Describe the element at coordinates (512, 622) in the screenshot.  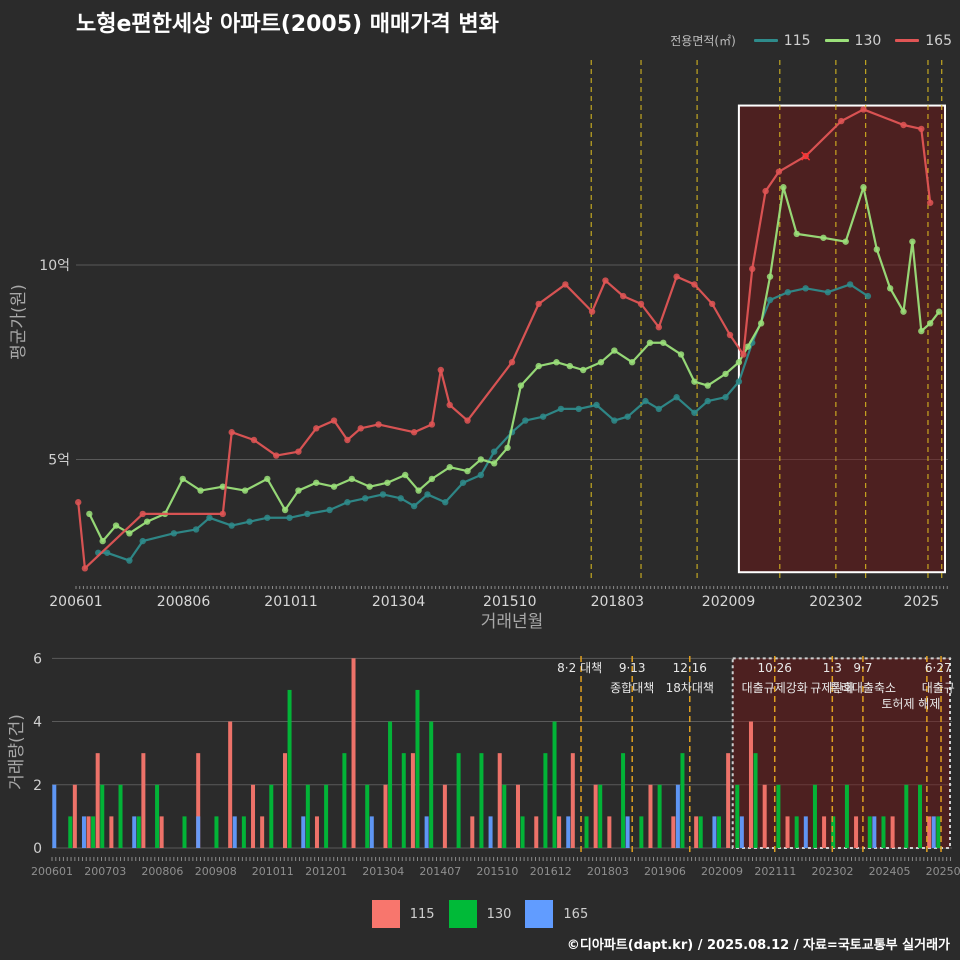
I see `price-x-axis-label: 거래년월` at that location.